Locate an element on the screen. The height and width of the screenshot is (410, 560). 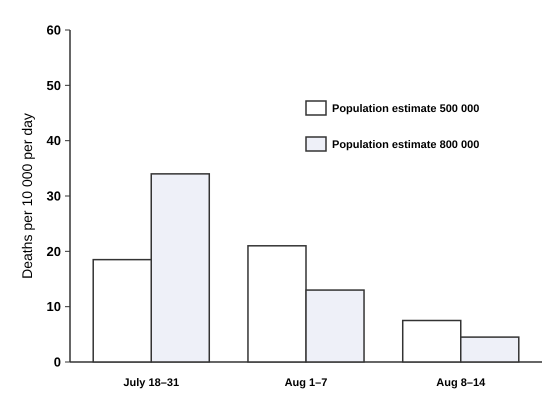
x-tick-label: Aug 1–7 is located at coordinates (306, 383).